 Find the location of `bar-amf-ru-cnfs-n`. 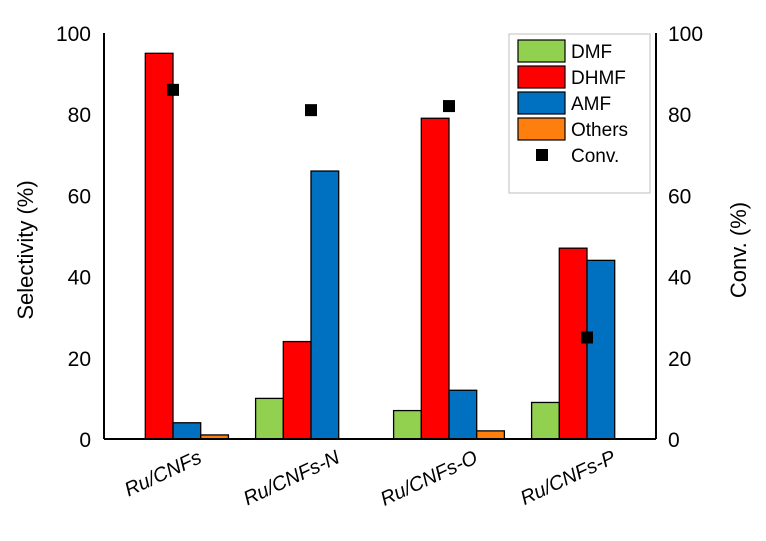

bar-amf-ru-cnfs-n is located at coordinates (325, 305).